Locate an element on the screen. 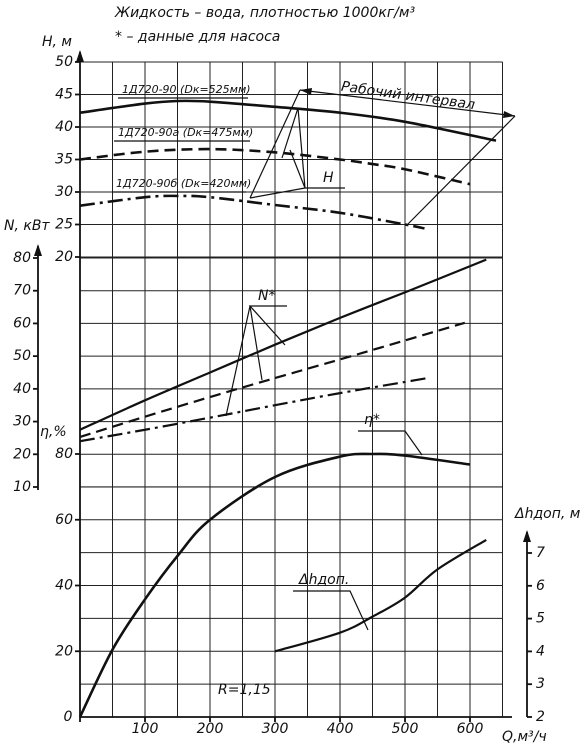 This screenshot has height=755, width=582. x-tick-label: 300 is located at coordinates (275, 729).